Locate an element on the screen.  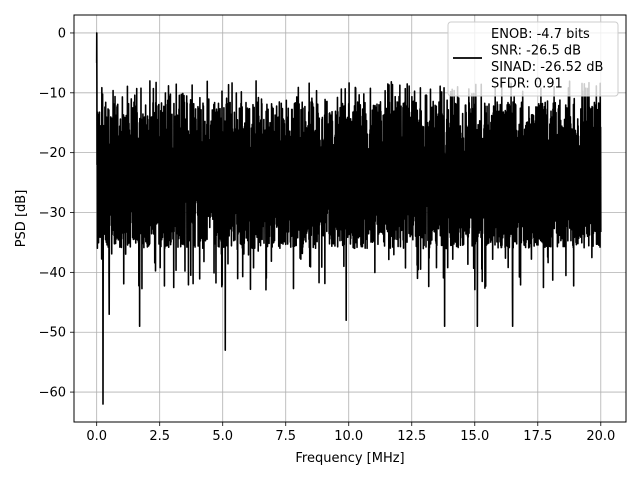
legend-entry-sinad: SINAD: -26.52 dB is located at coordinates (547, 67).